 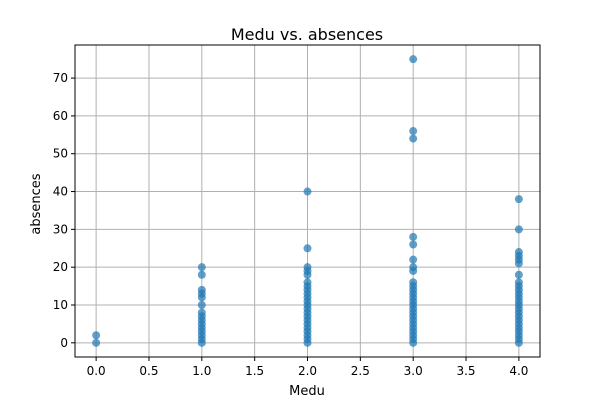 What do you see at coordinates (60, 229) in the screenshot?
I see `y-tick-label: 30` at bounding box center [60, 229].